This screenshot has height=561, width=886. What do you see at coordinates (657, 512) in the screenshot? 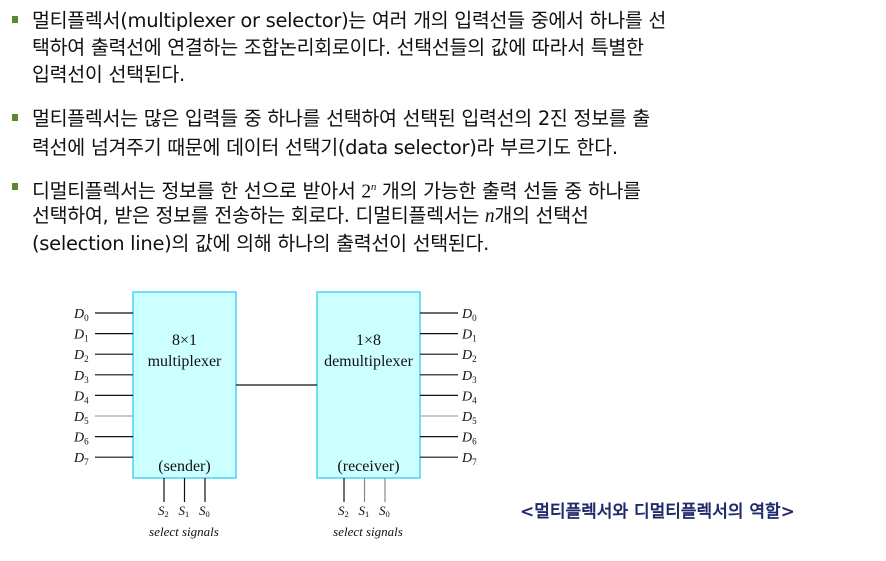
I see `figure-caption: <멀티플렉서와 디멀티플렉서의 역할>` at bounding box center [657, 512].